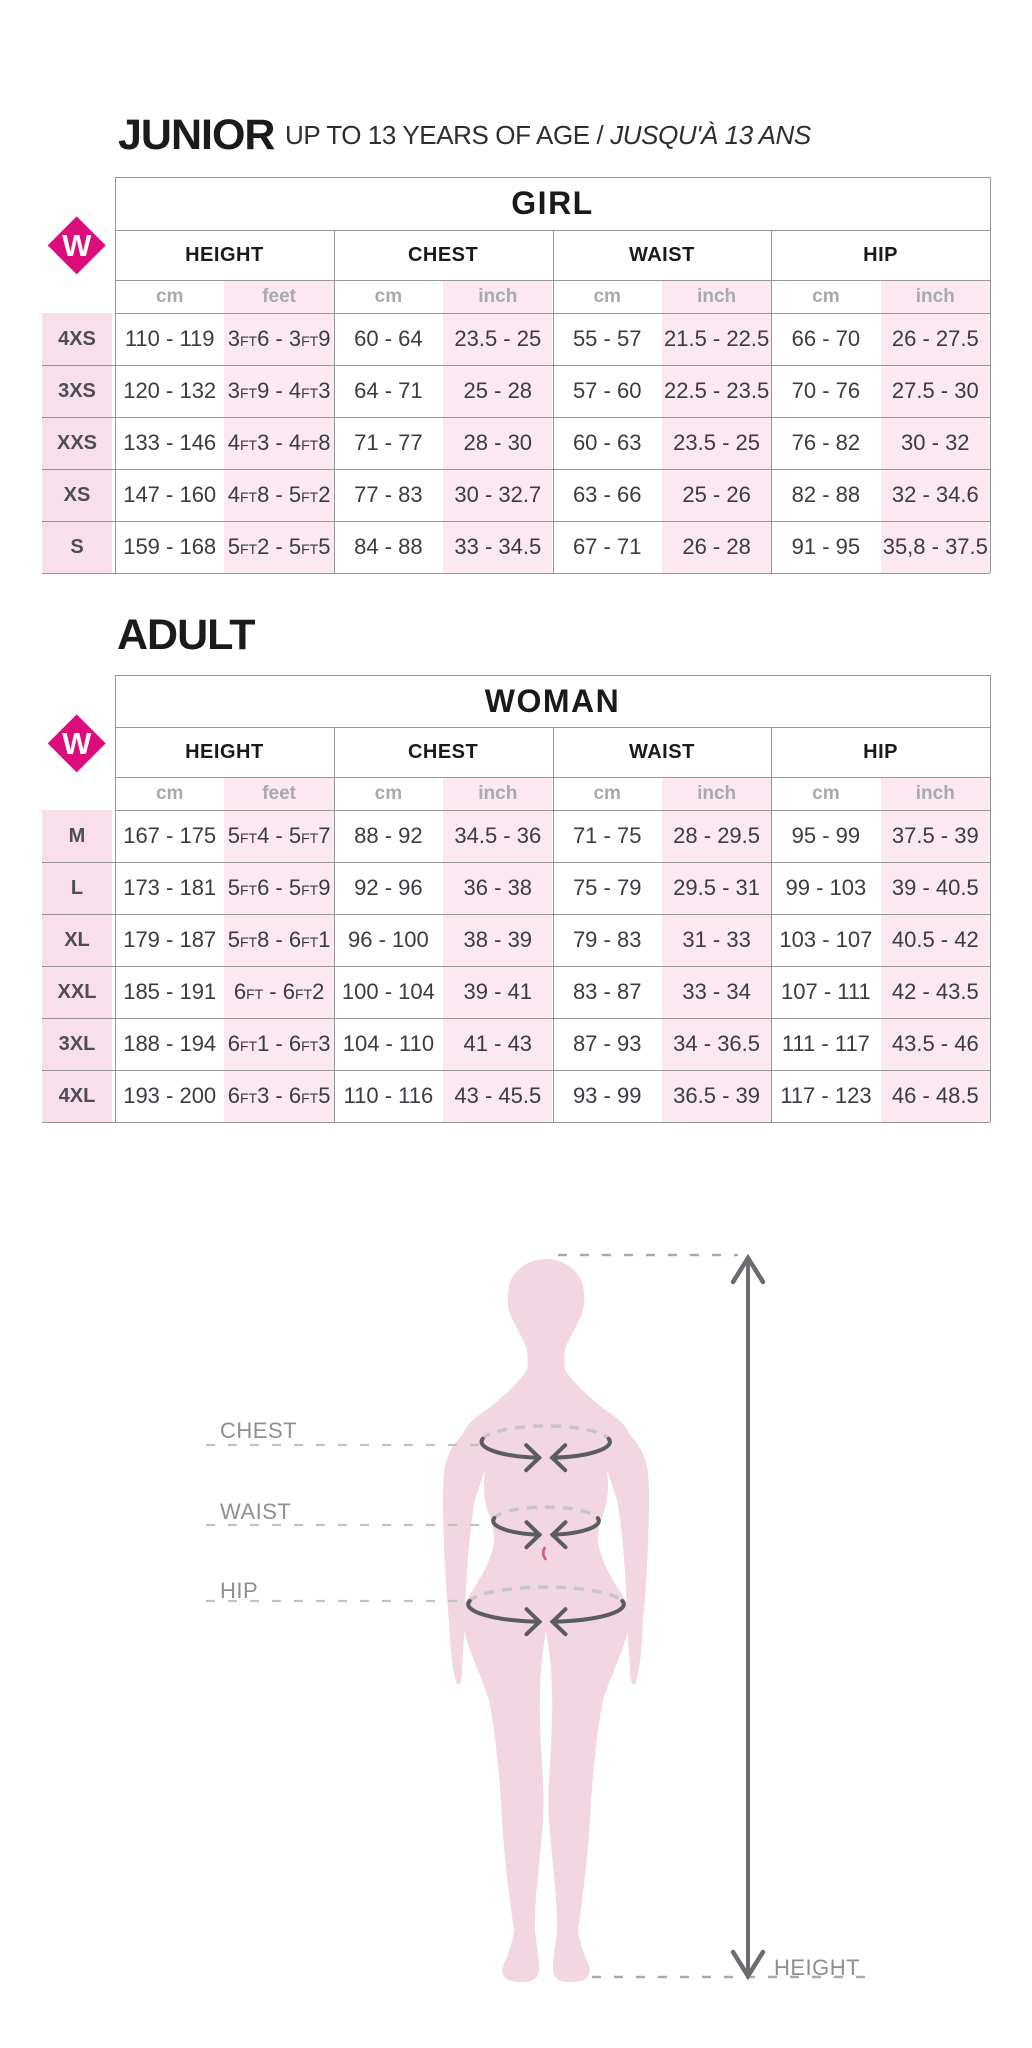  What do you see at coordinates (239, 1590) in the screenshot?
I see `svg-text: HIP` at bounding box center [239, 1590].